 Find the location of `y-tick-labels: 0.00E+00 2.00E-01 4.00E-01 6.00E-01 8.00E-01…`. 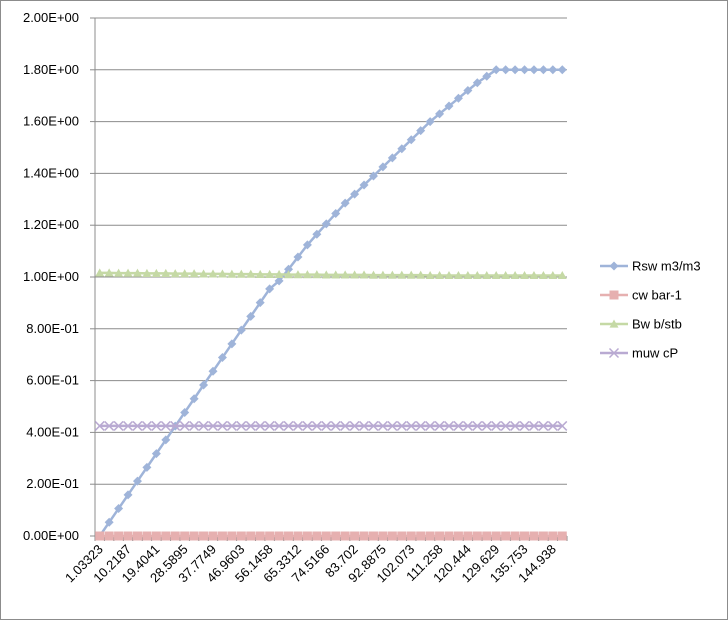

y-tick-labels: 0.00E+00 2.00E-01 4.00E-01 6.00E-01 8.00E-01… is located at coordinates (51, 276).